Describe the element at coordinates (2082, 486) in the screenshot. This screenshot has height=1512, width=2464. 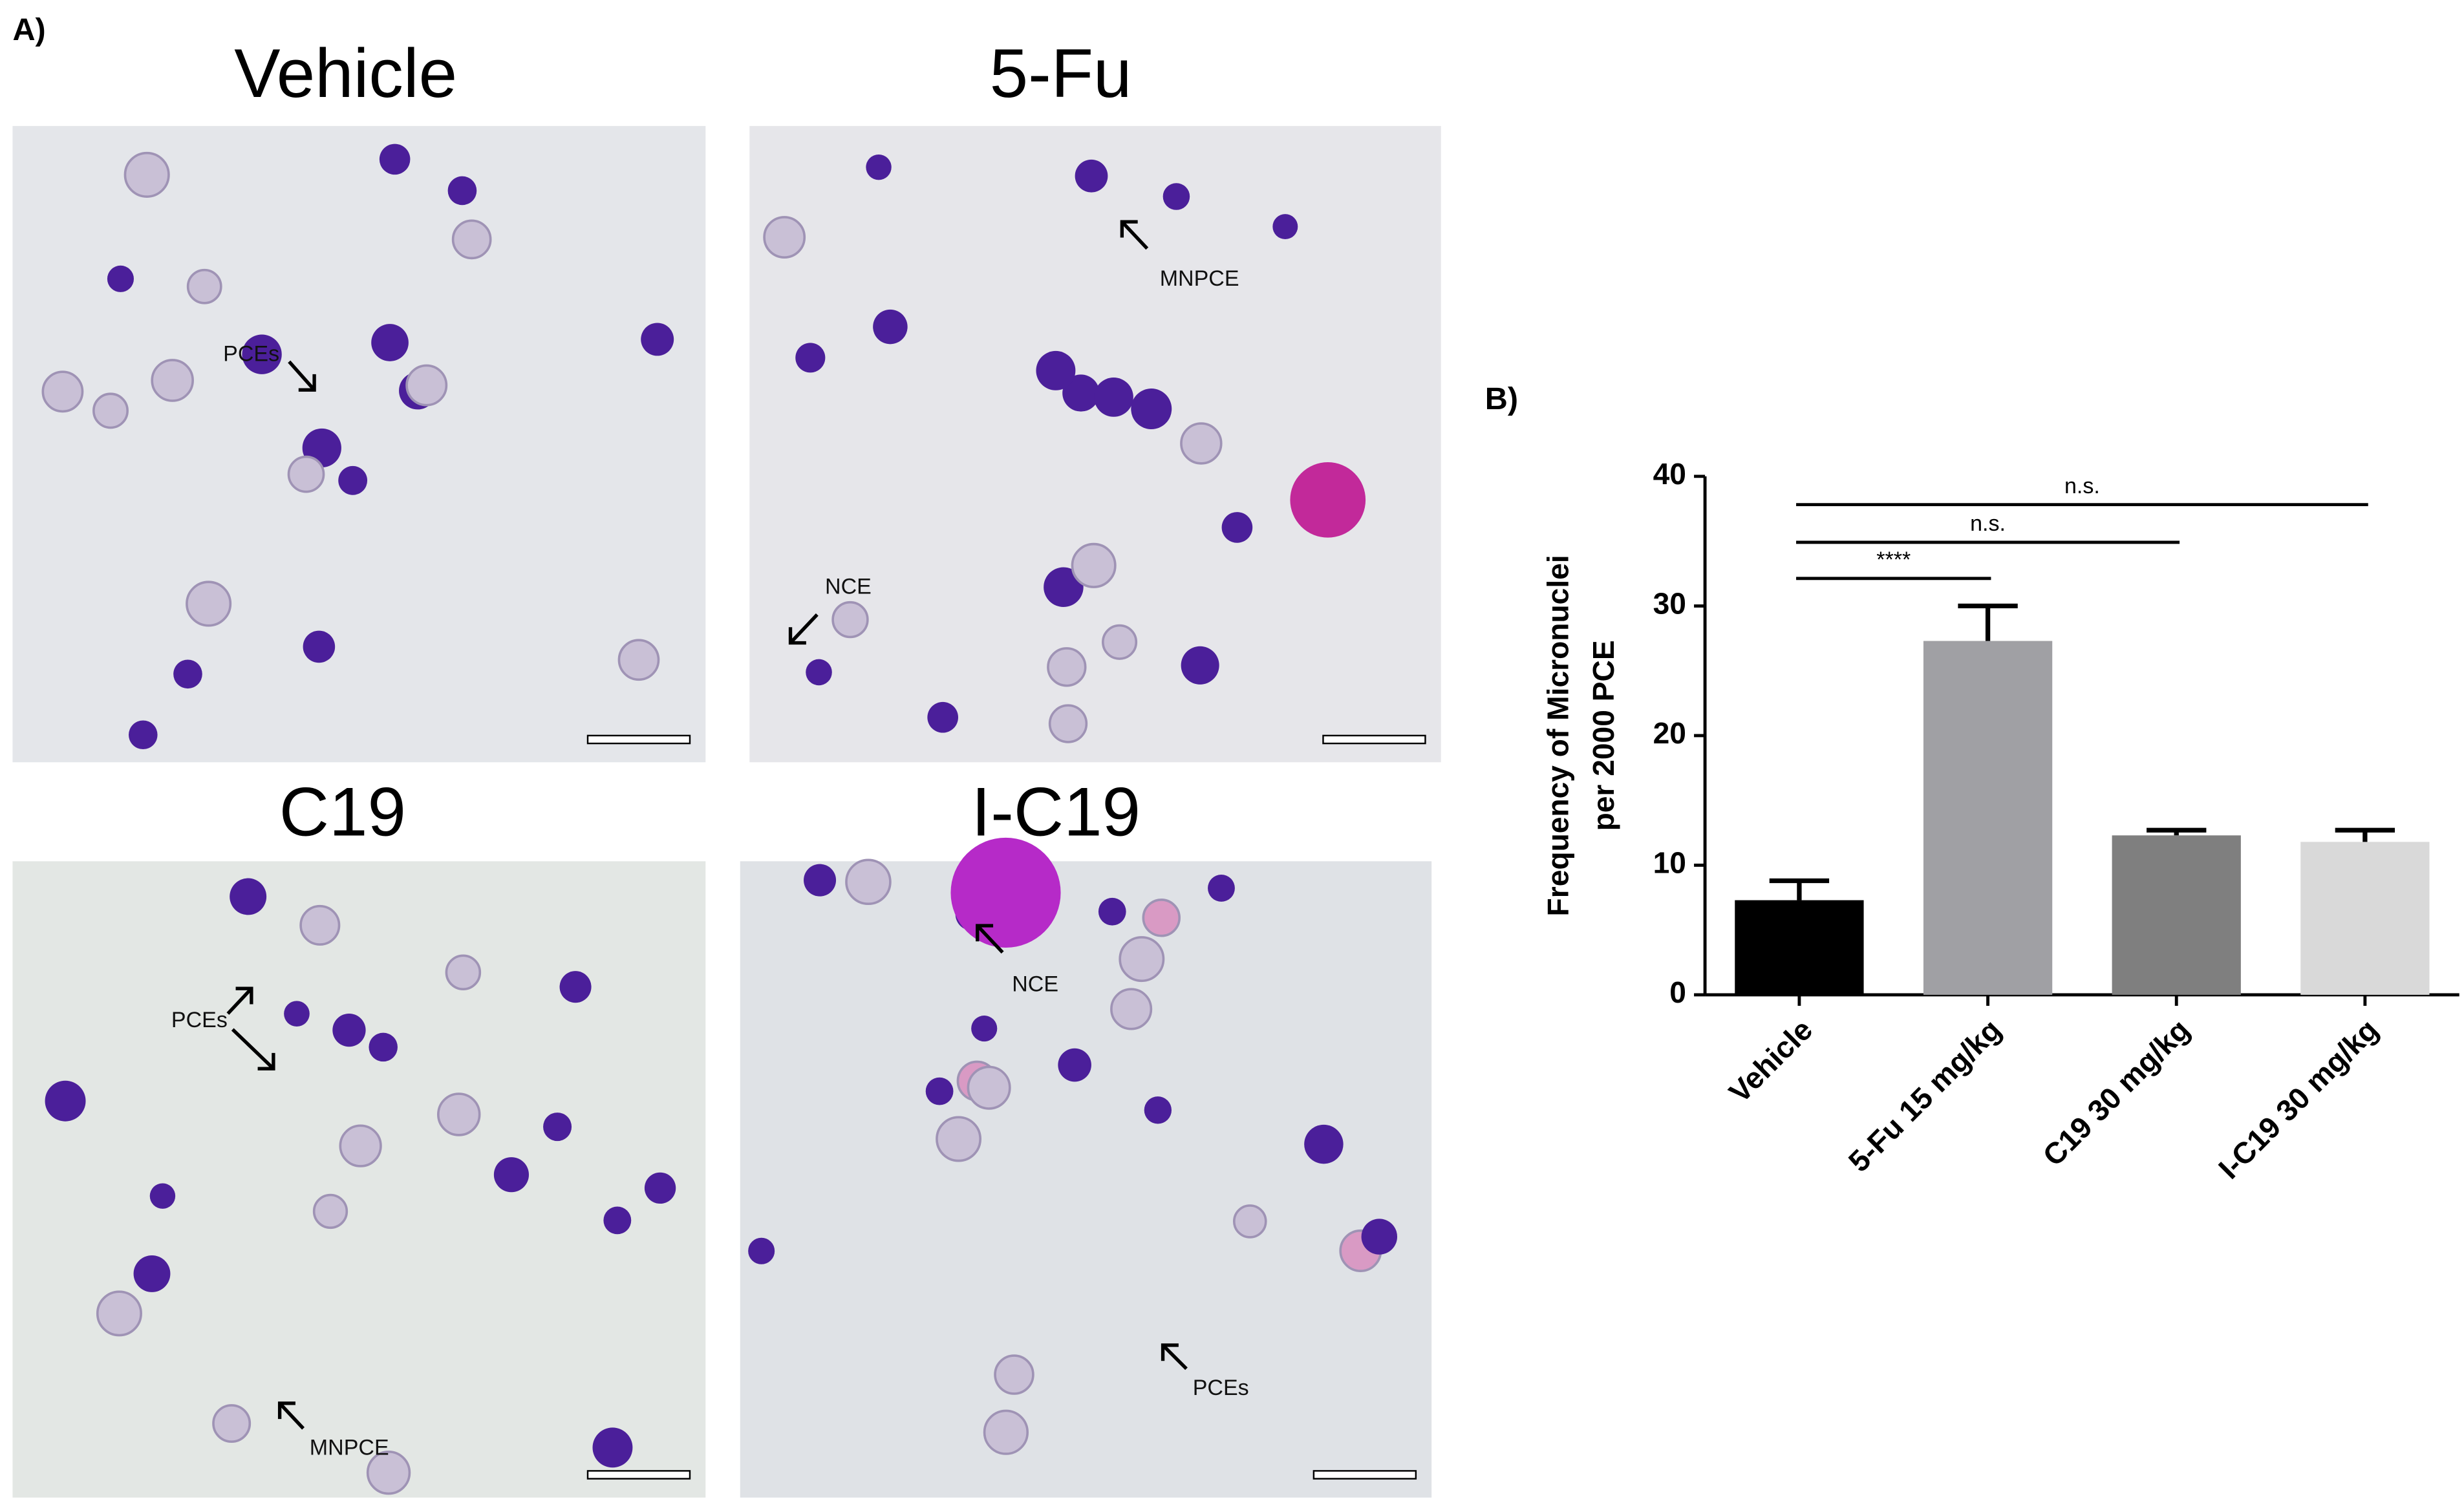
I see `significance-label: n.s.` at that location.